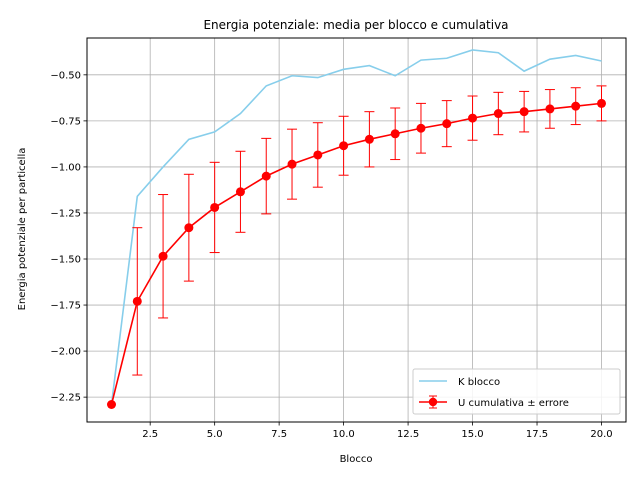 Image resolution: width=640 pixels, height=485 pixels. What do you see at coordinates (279, 434) in the screenshot?
I see `x-tick-label: 7.5` at bounding box center [279, 434].